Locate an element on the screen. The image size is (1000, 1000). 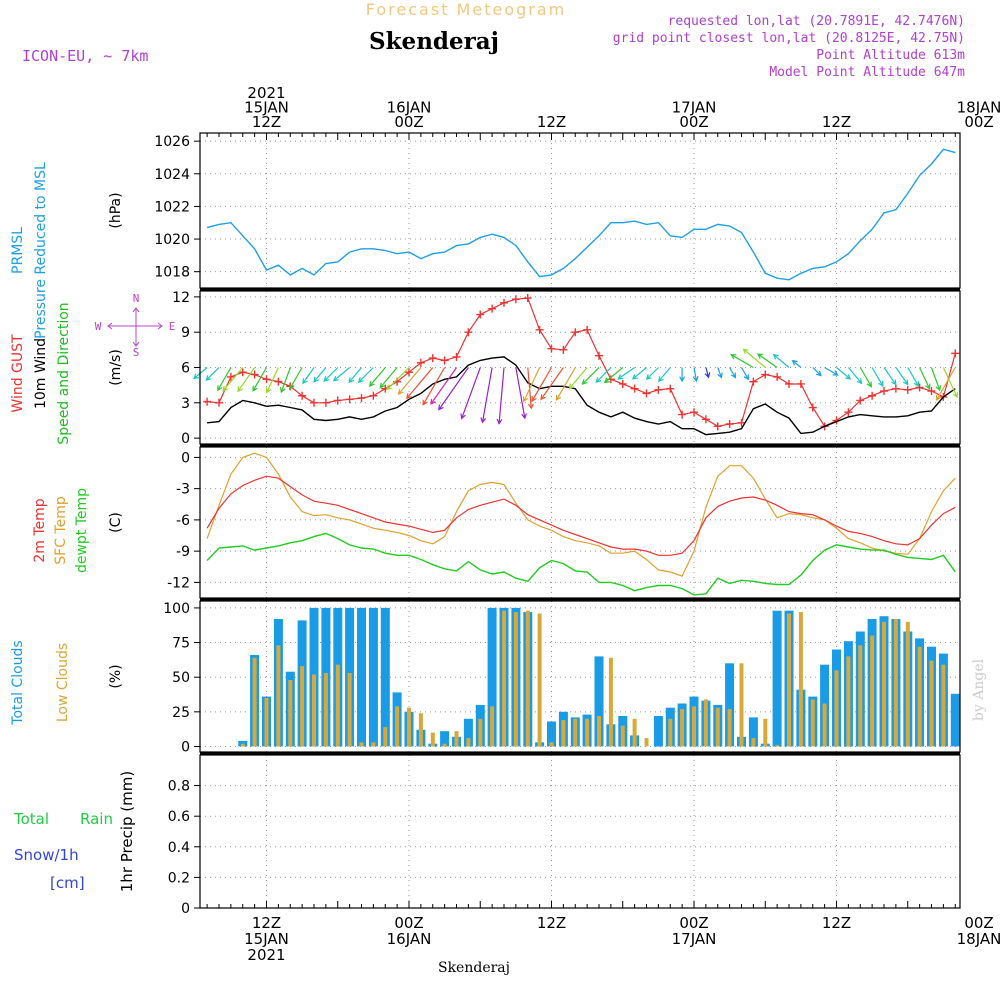
y-tick-label: 1024 is located at coordinates (172, 175).